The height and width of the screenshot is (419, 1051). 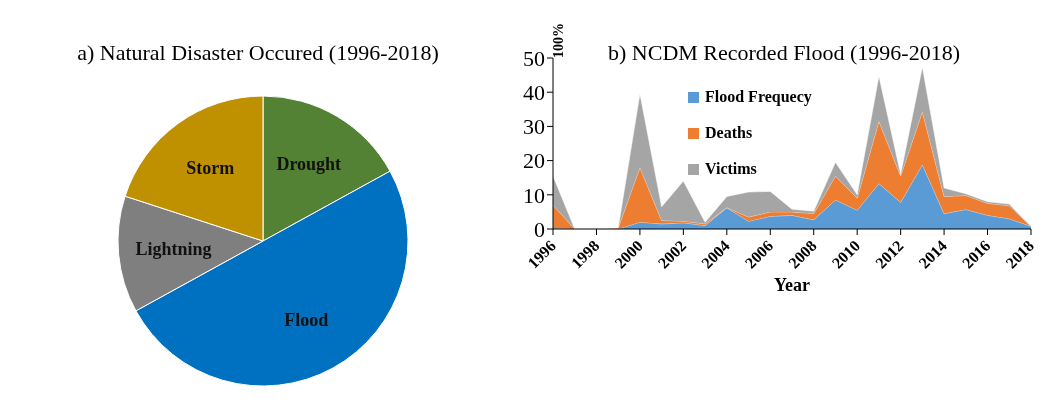 What do you see at coordinates (534, 58) in the screenshot?
I see `y-tick-label: 50` at bounding box center [534, 58].